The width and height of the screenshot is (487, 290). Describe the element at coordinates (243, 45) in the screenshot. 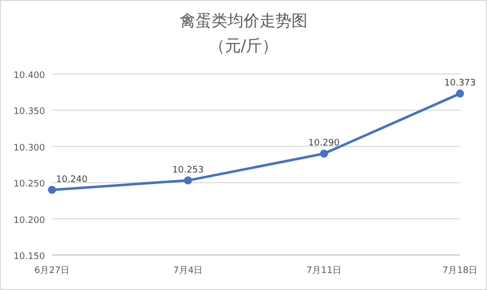

I see `chart-subtitle: （元/斤）` at that location.